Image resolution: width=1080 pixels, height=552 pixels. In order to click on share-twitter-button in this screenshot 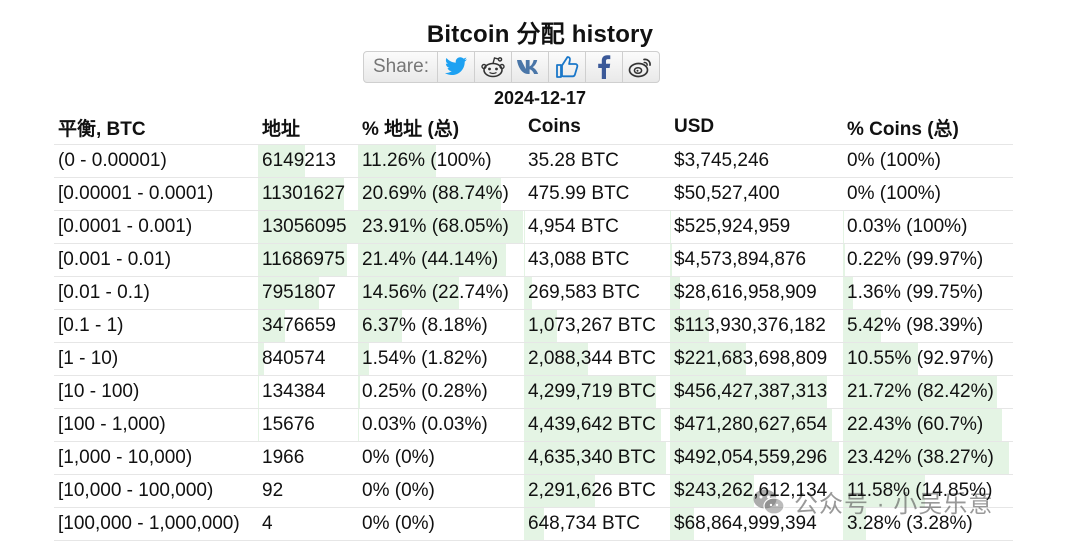, I will do `click(456, 67)`.